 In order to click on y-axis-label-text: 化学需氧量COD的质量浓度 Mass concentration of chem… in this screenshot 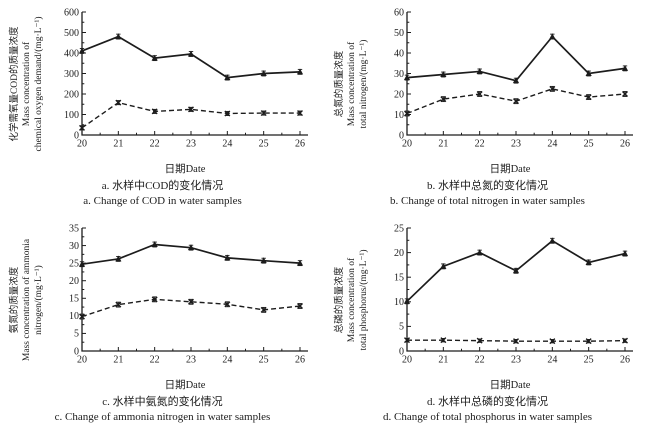, I will do `click(27, 89)`.